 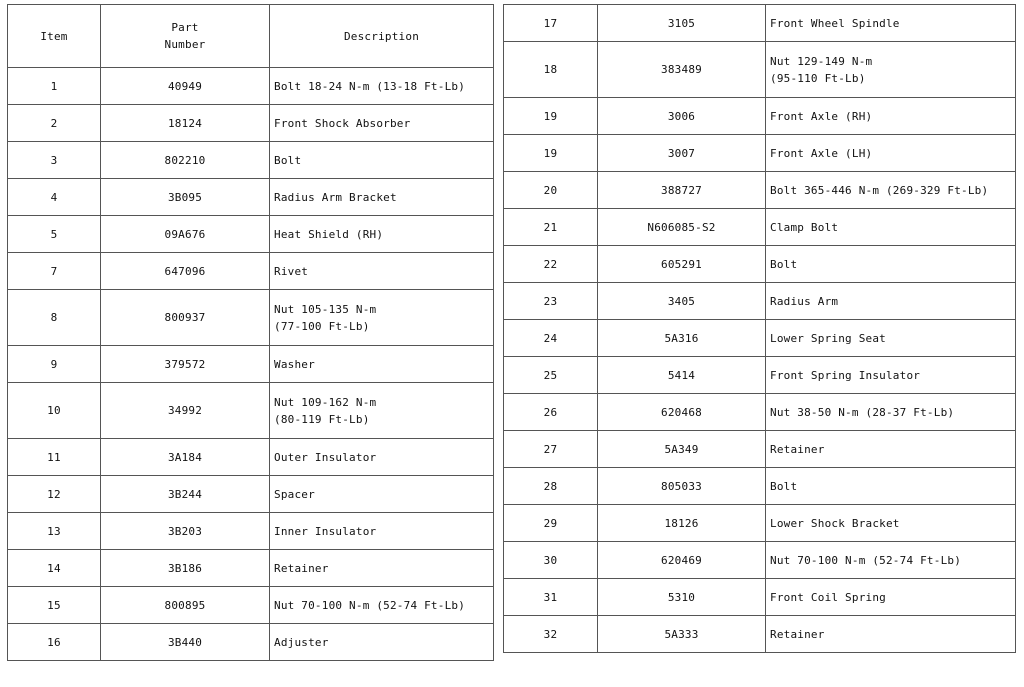 I want to click on table-row: 24 5A316 Lower Spring Seat, so click(x=759, y=338).